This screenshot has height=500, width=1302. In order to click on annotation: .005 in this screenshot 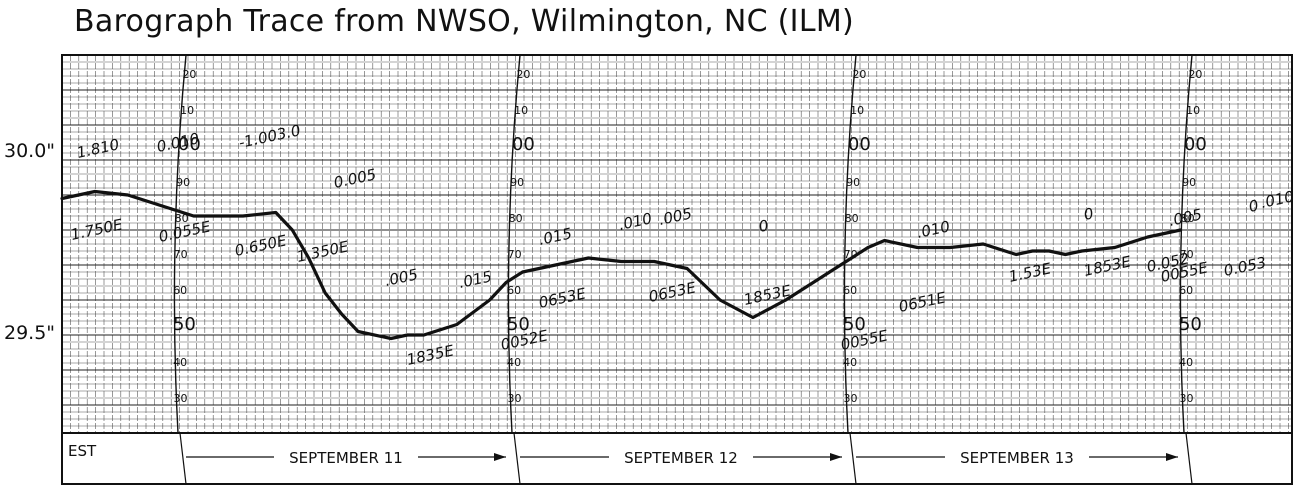, I will do `click(675, 216)`.